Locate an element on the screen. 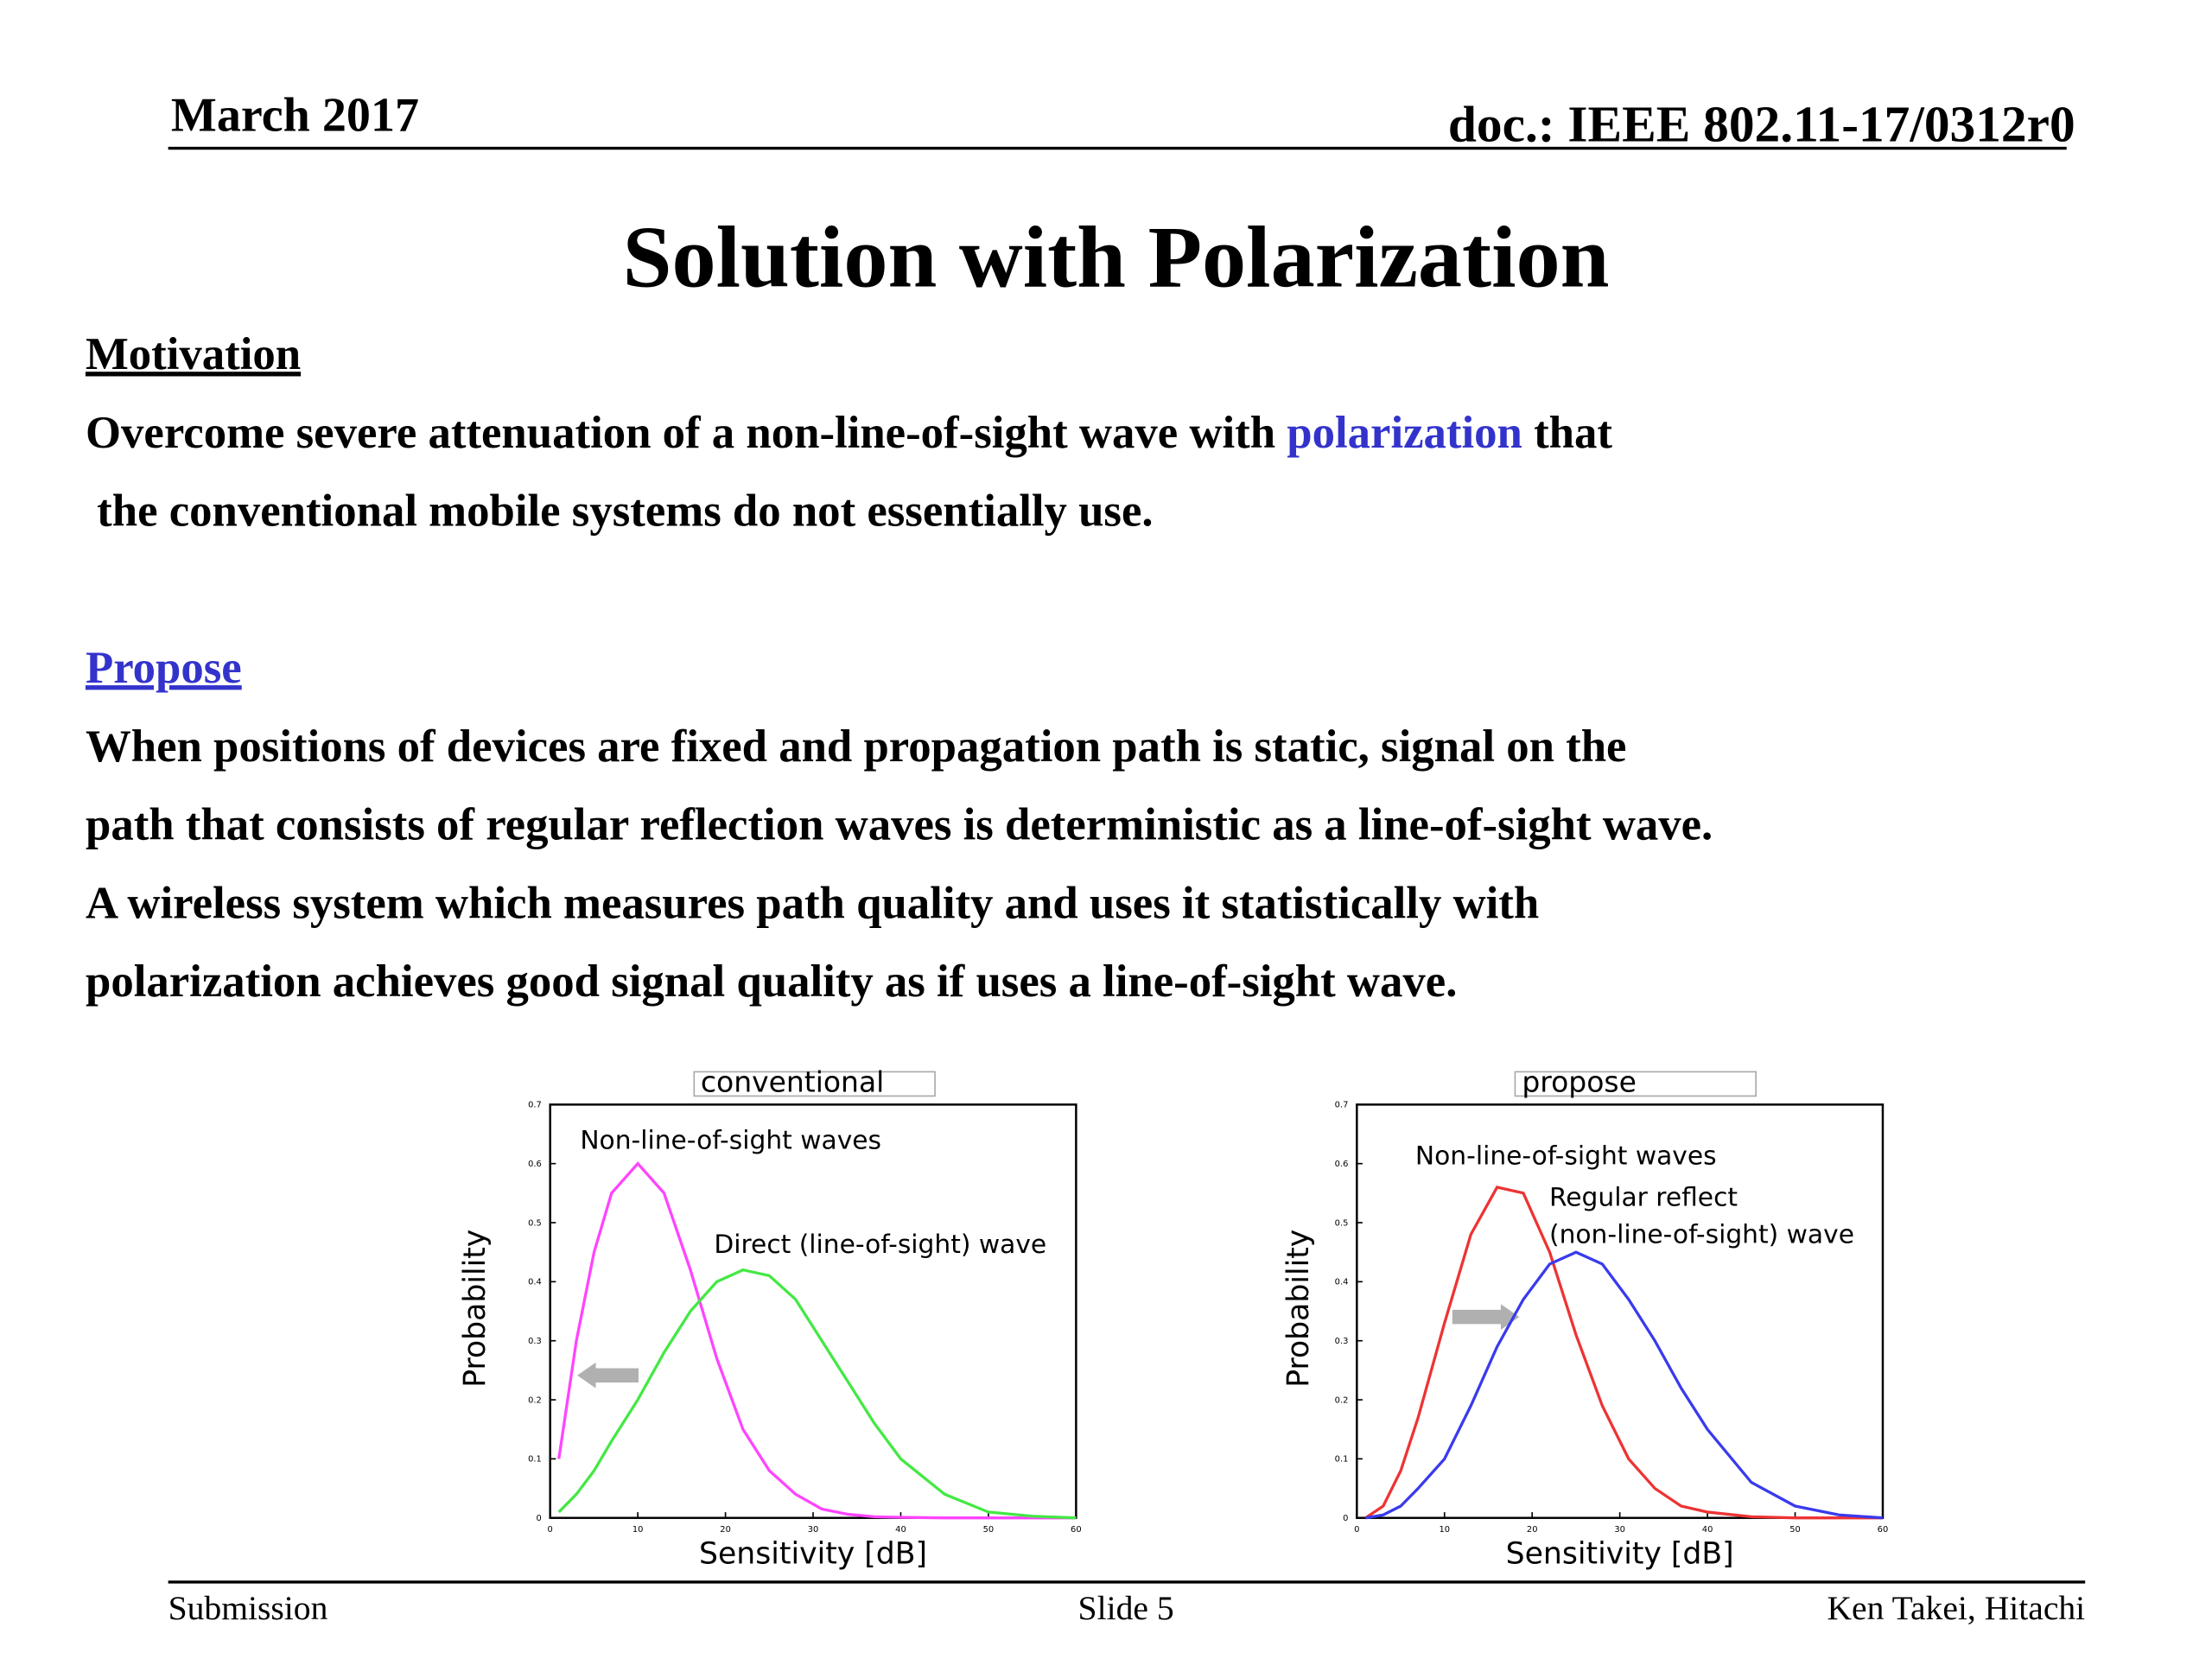 This screenshot has height=1659, width=2212. annotation: (non-line-of-sight) wave is located at coordinates (1701, 1234).